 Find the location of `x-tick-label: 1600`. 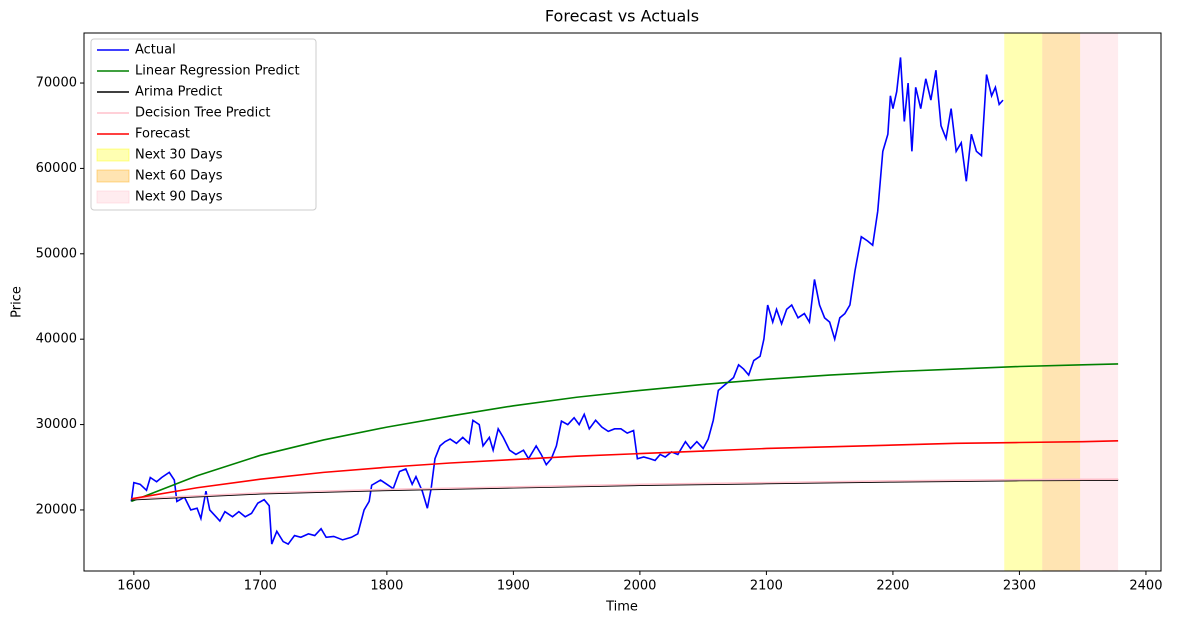

x-tick-label: 1600 is located at coordinates (133, 586).